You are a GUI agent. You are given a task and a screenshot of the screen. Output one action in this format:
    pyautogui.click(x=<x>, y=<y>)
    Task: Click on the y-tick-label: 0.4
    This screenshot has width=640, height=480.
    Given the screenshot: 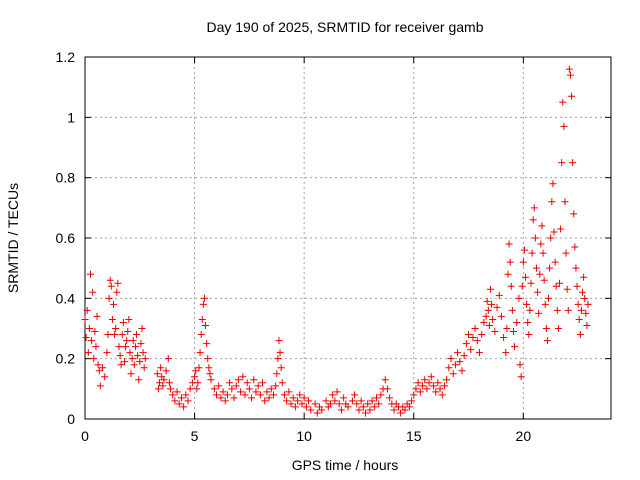 What is the action you would take?
    pyautogui.click(x=66, y=298)
    